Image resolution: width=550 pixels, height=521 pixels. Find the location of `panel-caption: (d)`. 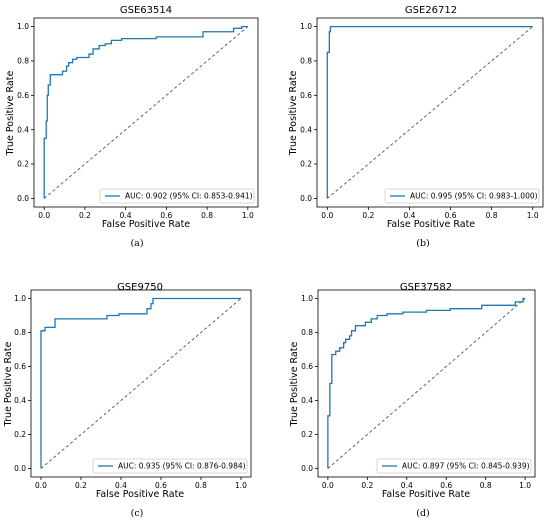

panel-caption: (d) is located at coordinates (423, 513).